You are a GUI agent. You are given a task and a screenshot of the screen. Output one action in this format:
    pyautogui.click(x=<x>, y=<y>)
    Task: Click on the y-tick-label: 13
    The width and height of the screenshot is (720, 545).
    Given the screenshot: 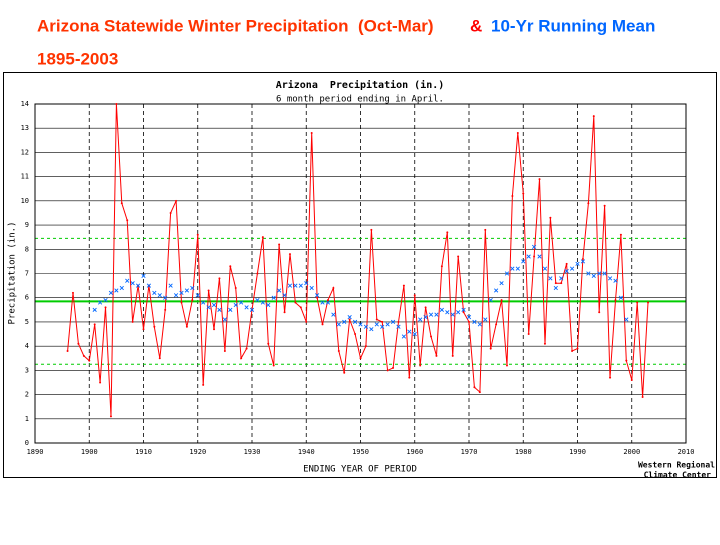 What is the action you would take?
    pyautogui.click(x=25, y=128)
    